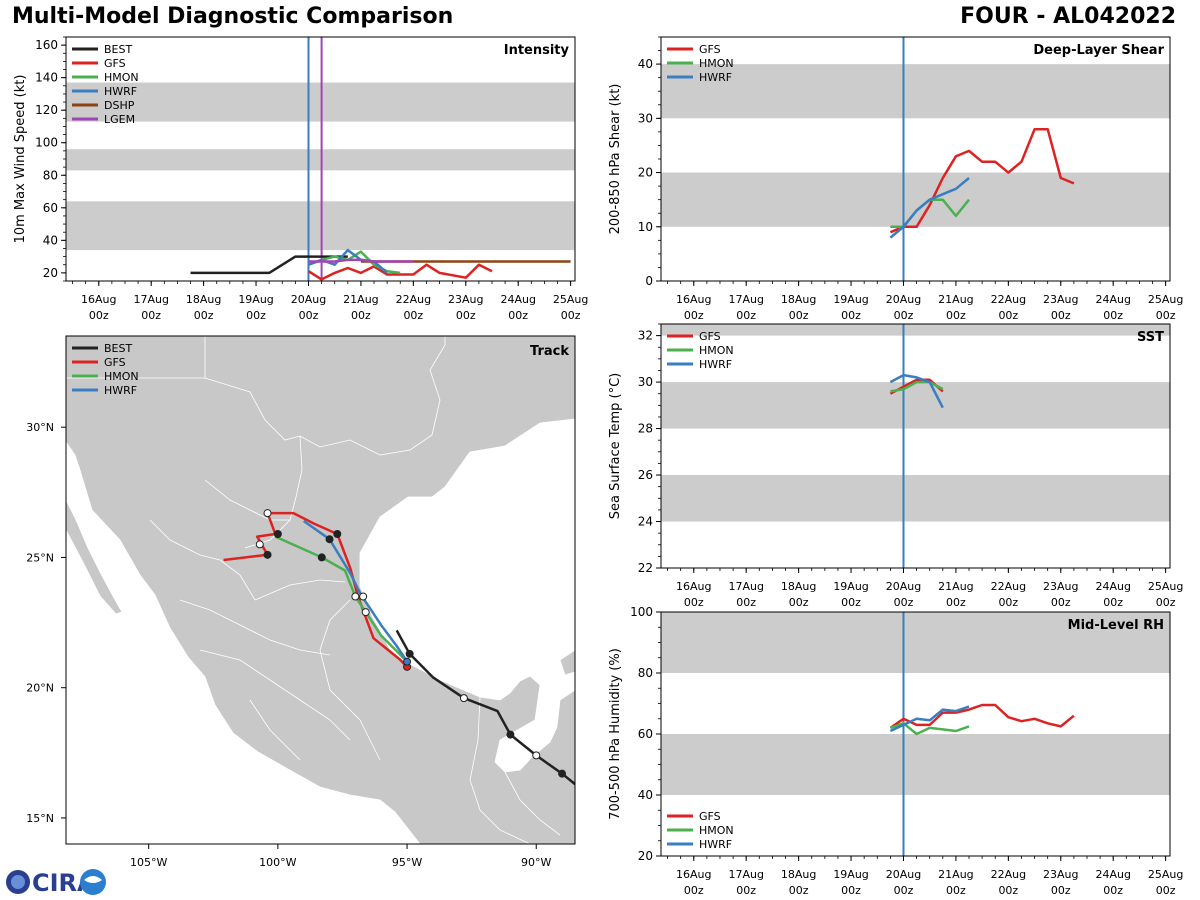  What do you see at coordinates (641, 612) in the screenshot?
I see `rh-ytick-label: 100` at bounding box center [641, 612].